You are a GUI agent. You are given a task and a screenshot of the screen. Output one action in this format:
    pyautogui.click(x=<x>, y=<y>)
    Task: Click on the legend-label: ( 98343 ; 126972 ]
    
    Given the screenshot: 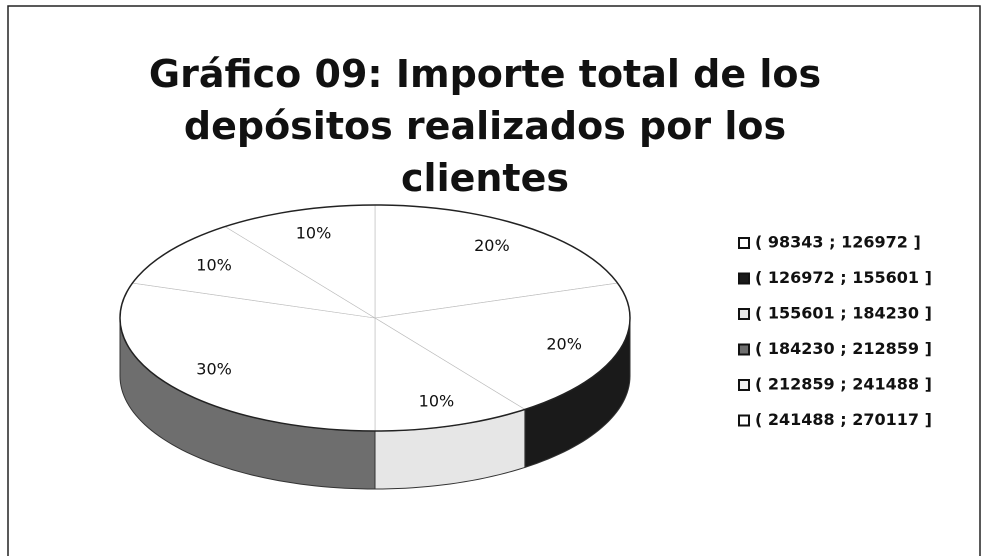 What is the action you would take?
    pyautogui.click(x=838, y=242)
    